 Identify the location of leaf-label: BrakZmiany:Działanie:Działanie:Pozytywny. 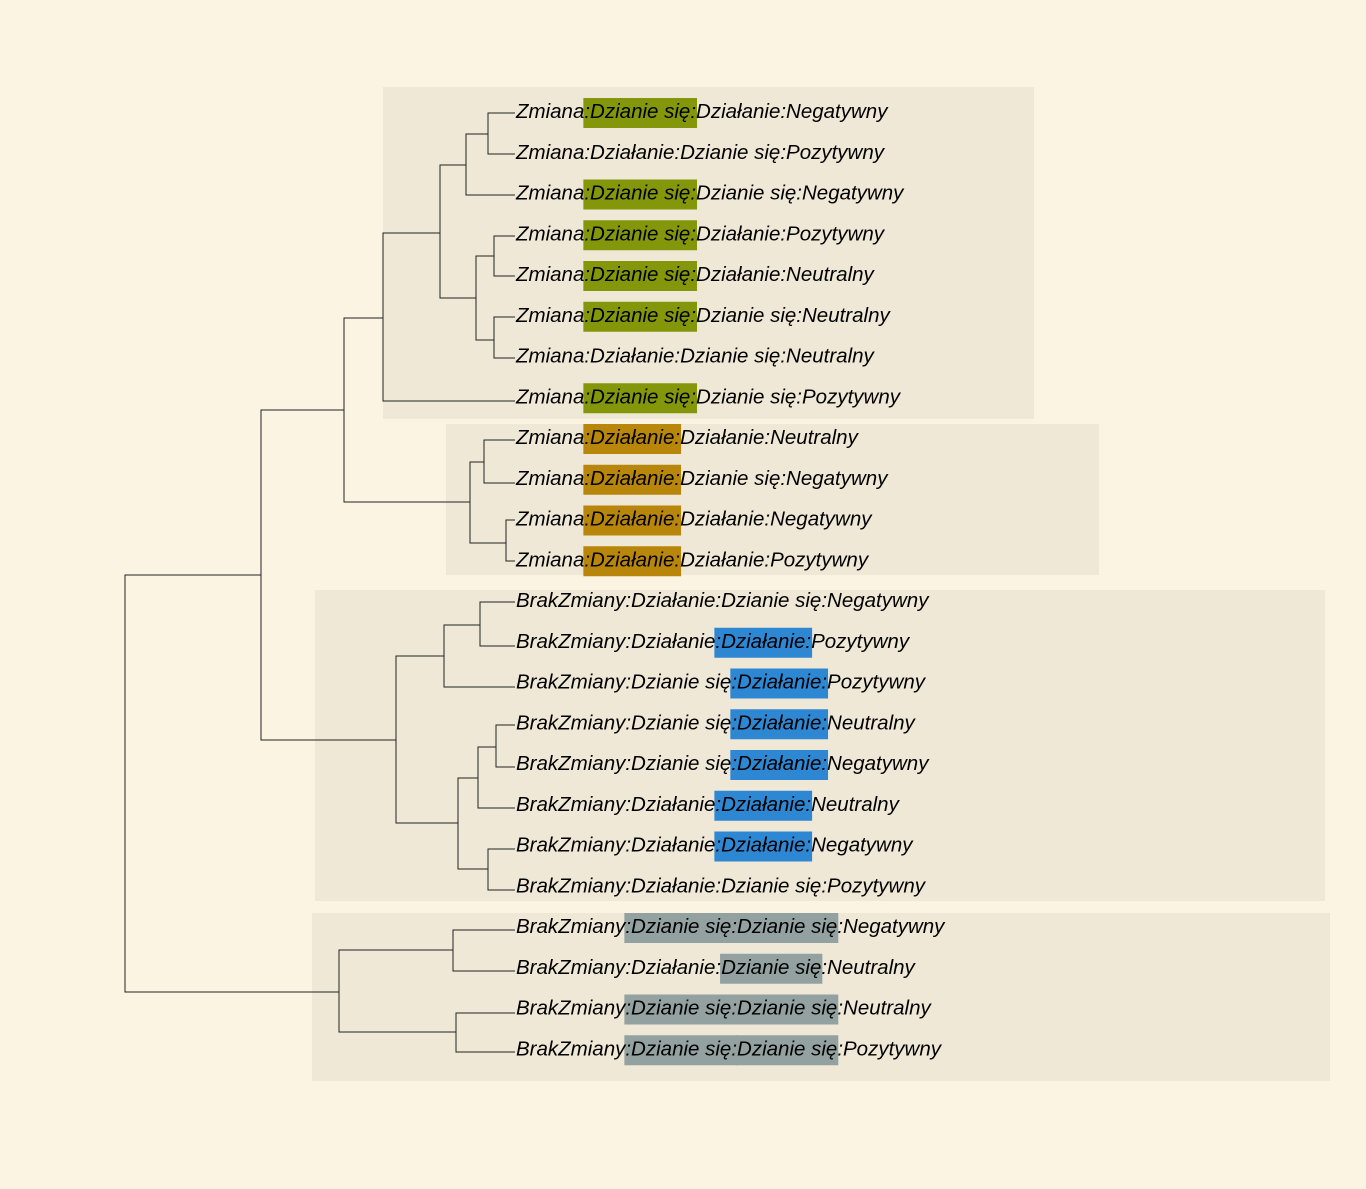
(713, 641).